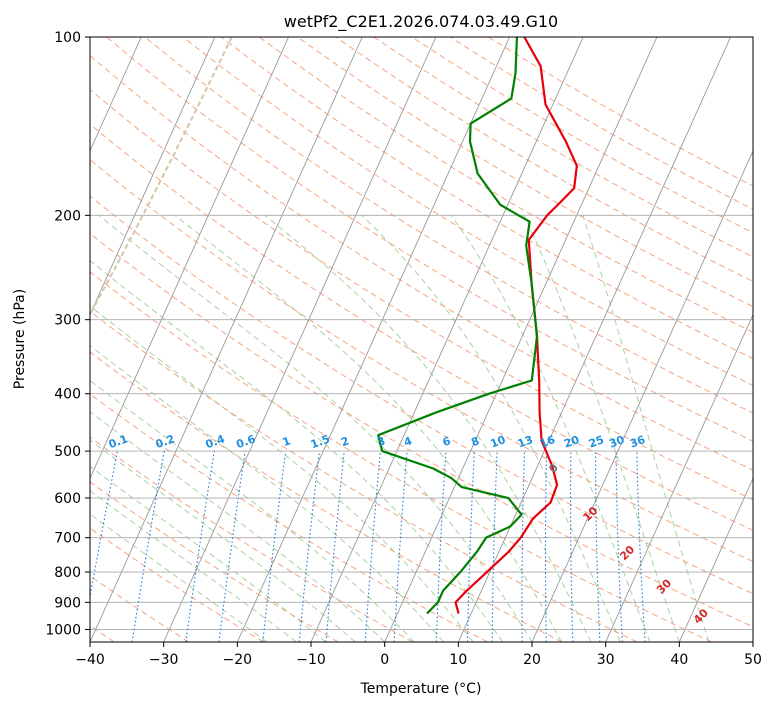 The width and height of the screenshot is (775, 708). Describe the element at coordinates (67, 573) in the screenshot. I see `y-tick-label: 800` at that location.